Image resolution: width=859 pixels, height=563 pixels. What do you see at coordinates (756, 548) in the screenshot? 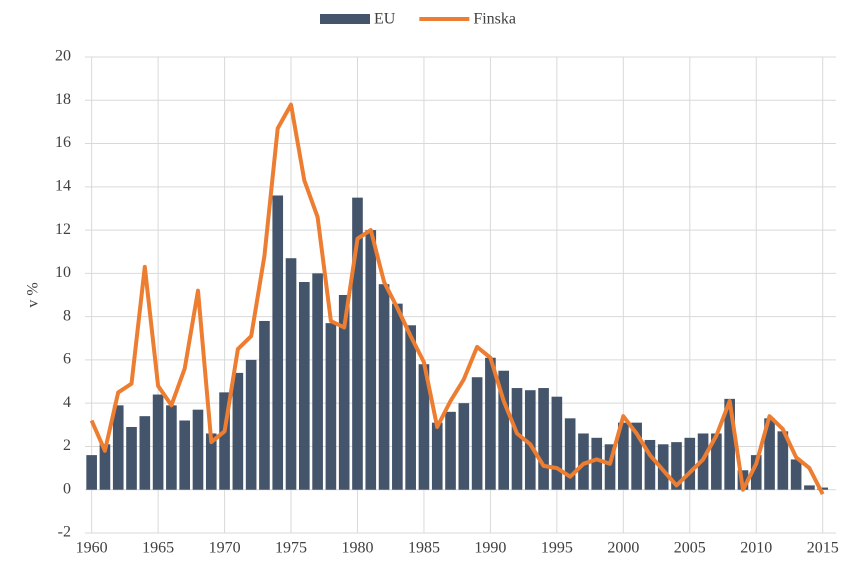
I see `x-tick-label: 2010` at bounding box center [756, 548].